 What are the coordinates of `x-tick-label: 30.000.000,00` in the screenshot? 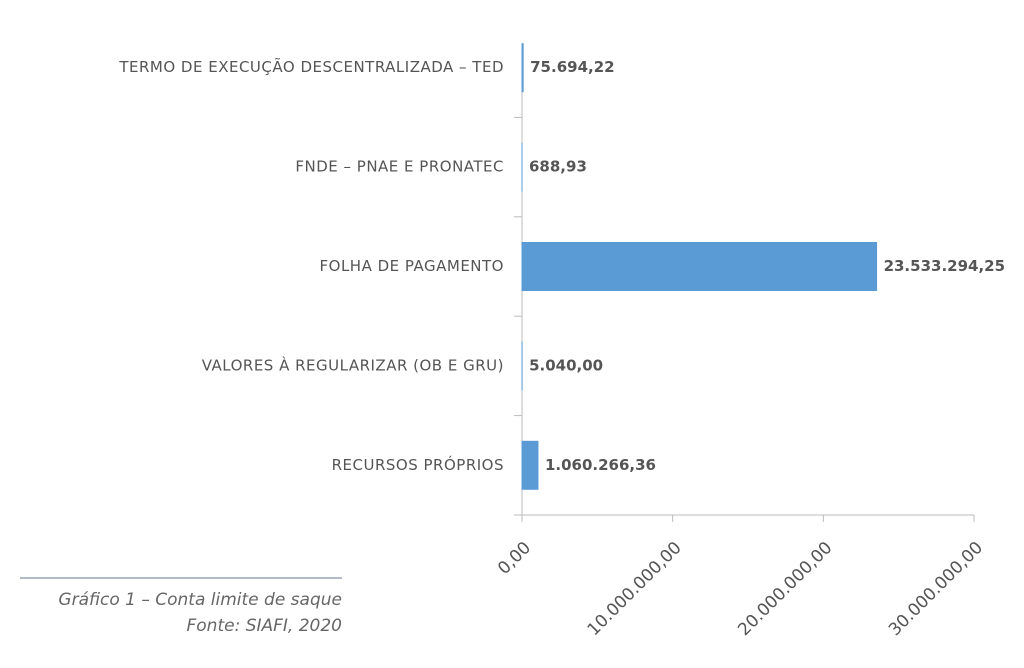 It's located at (936, 589).